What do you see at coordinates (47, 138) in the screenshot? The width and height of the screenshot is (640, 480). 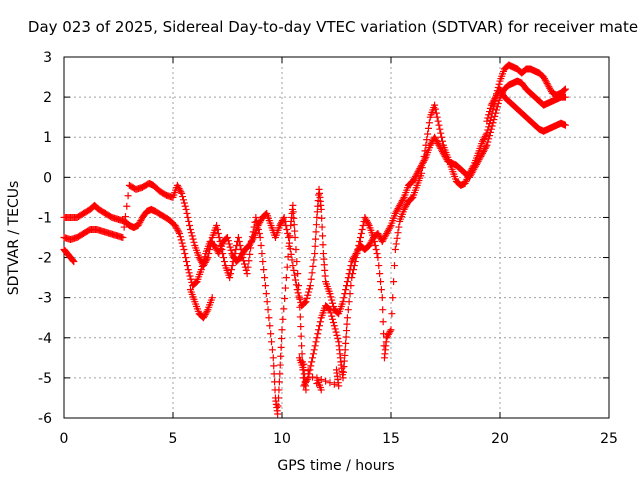 I see `y-tick-label: 1` at bounding box center [47, 138].